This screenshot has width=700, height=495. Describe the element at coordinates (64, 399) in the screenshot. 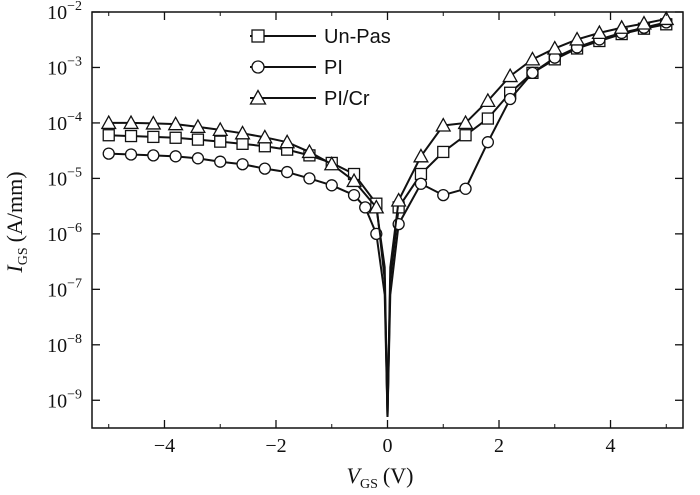

I see `y-tick-label: 10⁻⁹` at that location.